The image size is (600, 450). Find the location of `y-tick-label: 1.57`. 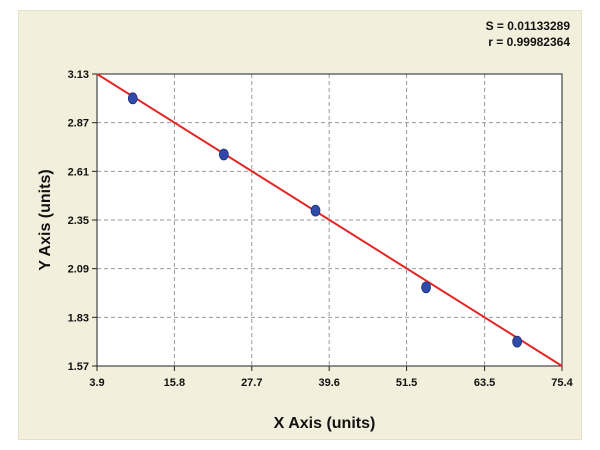

y-tick-label: 1.57 is located at coordinates (78, 367).